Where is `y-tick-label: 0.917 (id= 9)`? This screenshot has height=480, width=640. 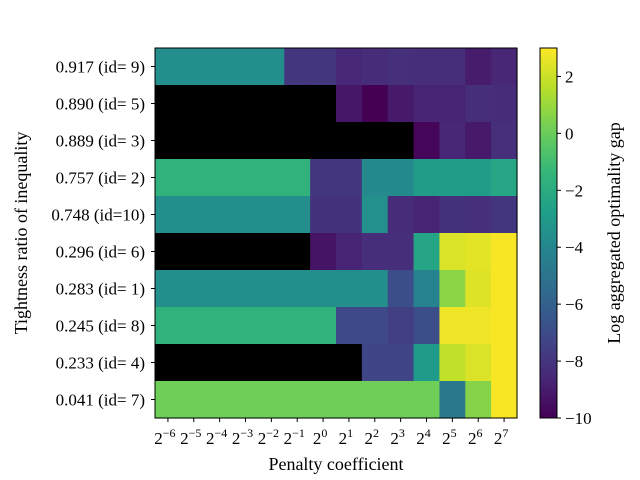 y-tick-label: 0.917 (id= 9) is located at coordinates (100, 67).